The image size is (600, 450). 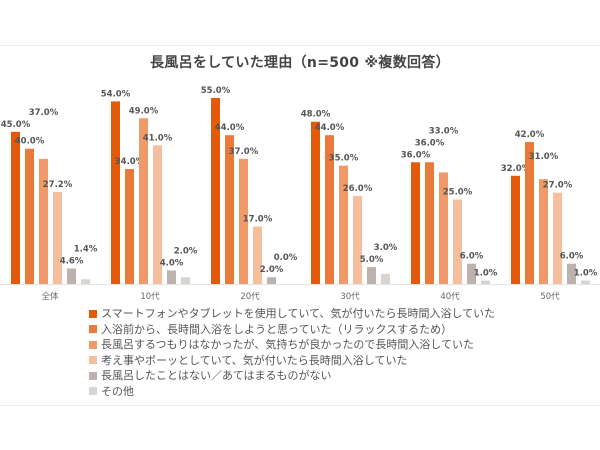 What do you see at coordinates (158, 138) in the screenshot?
I see `data-label: 41.0%` at bounding box center [158, 138].